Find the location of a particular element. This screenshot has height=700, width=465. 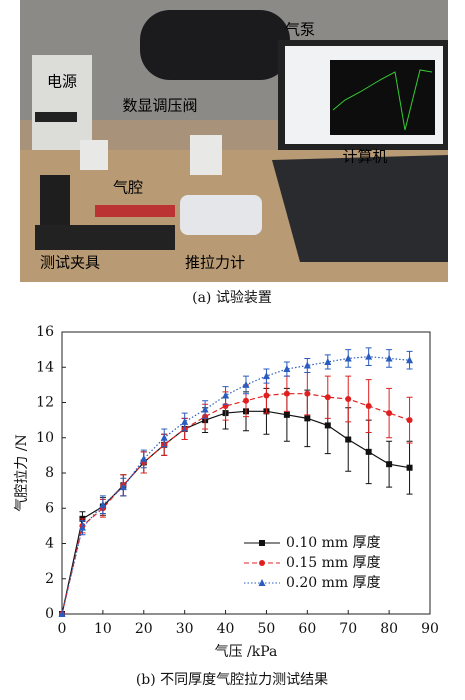

plot-window is located at coordinates (382, 97).